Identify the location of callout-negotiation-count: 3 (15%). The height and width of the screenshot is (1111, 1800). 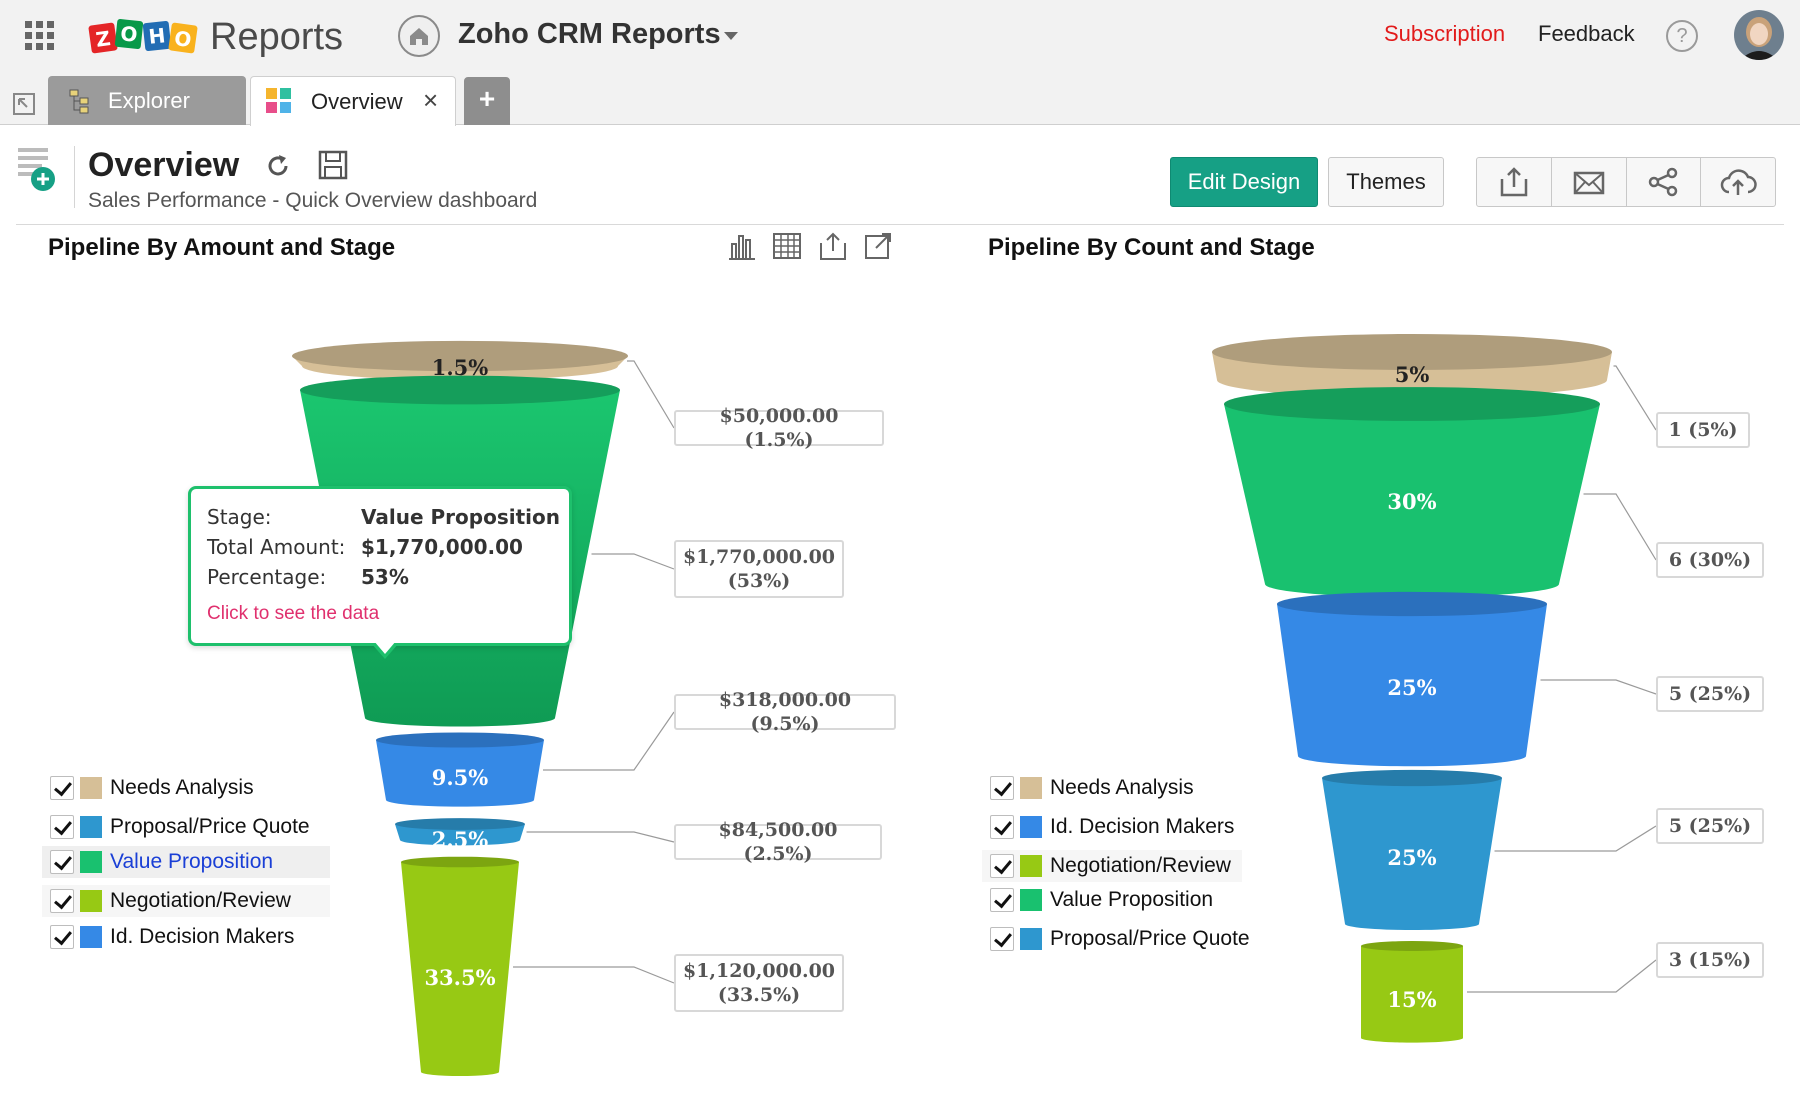
(1710, 960).